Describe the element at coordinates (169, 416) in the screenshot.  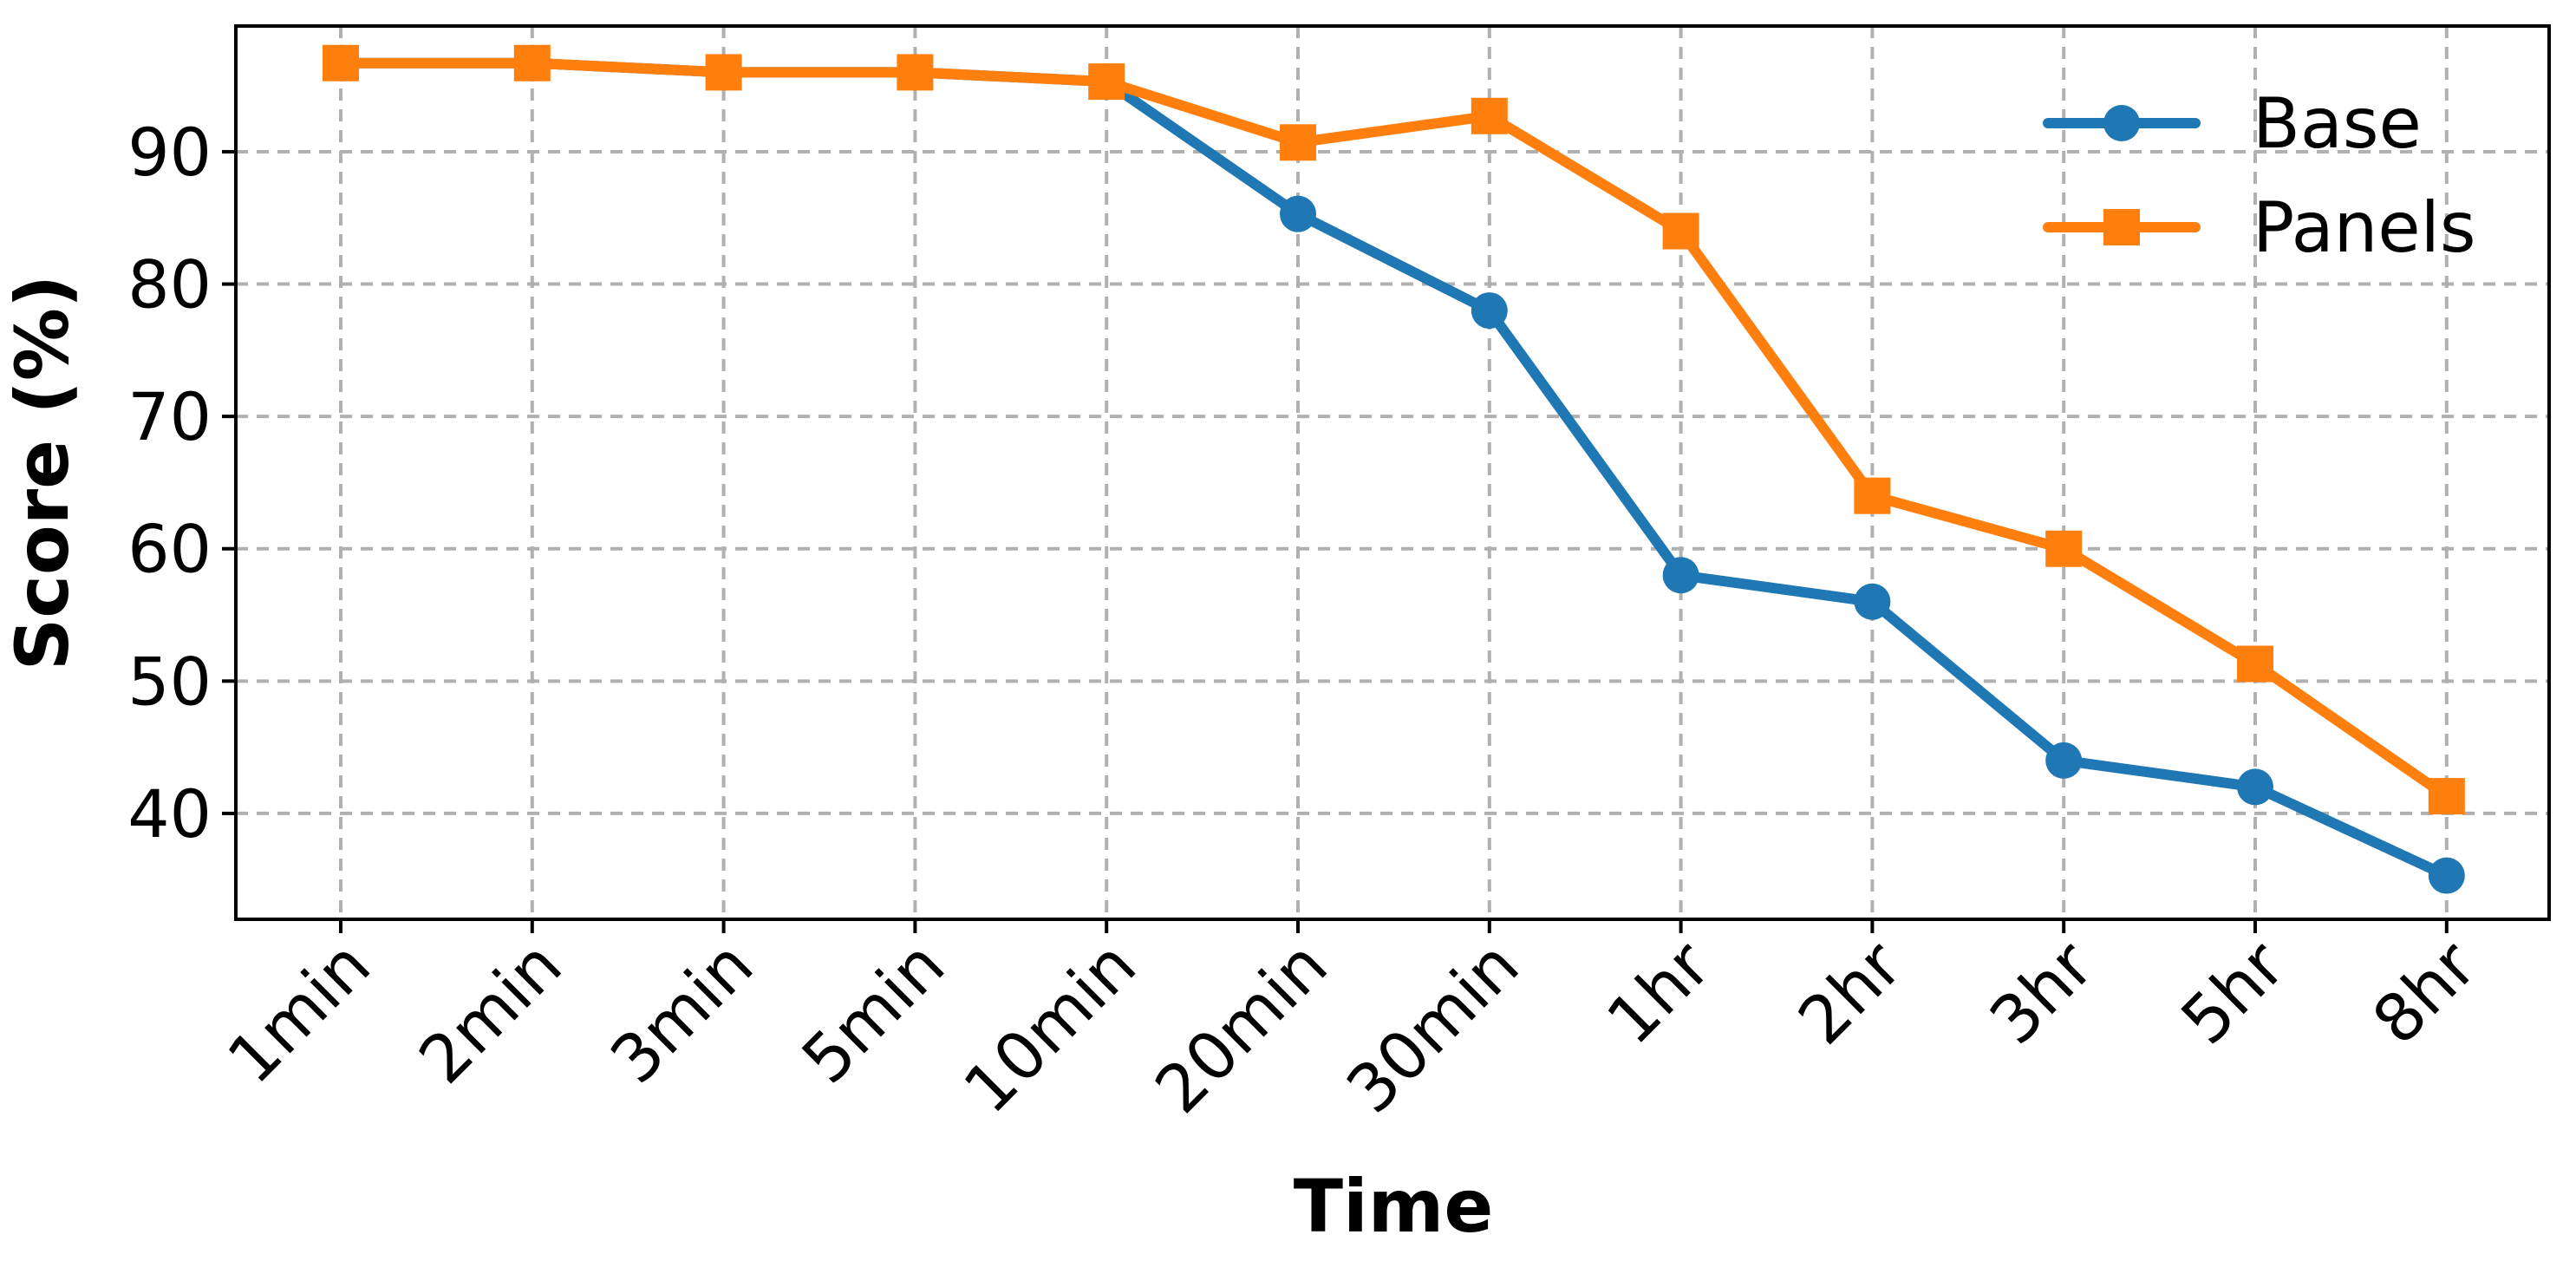
I see `y-tick-label: 70` at that location.